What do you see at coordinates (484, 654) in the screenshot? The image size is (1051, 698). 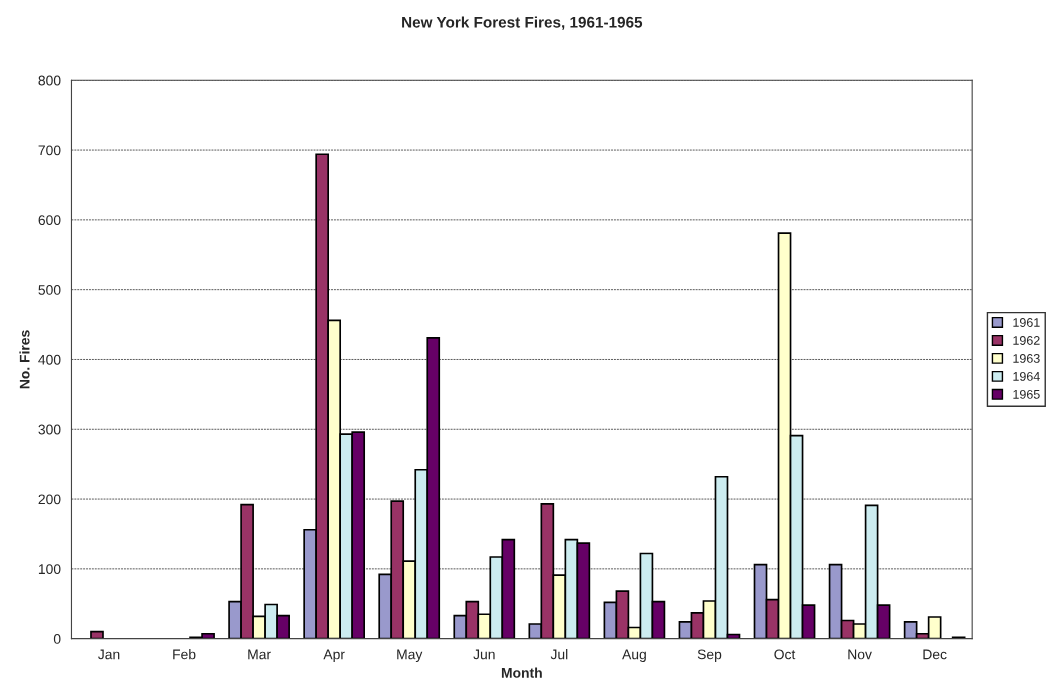 I see `x-tick-label: Jun` at bounding box center [484, 654].